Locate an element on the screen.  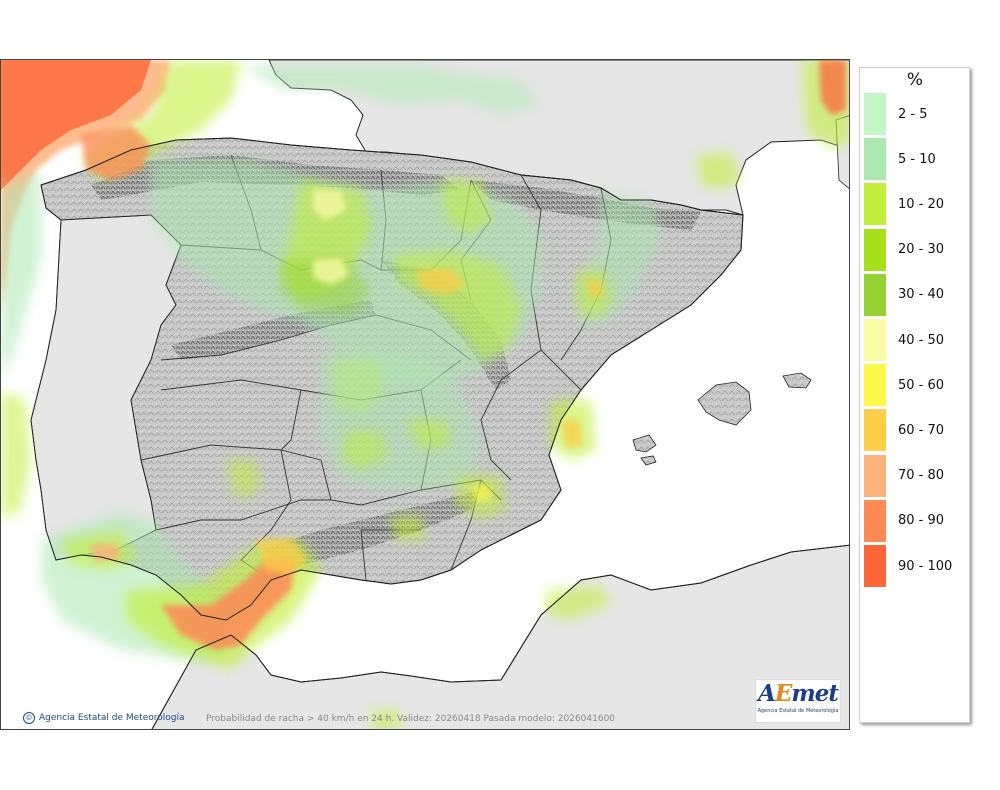
legend-item: 70 - 80 is located at coordinates (904, 475).